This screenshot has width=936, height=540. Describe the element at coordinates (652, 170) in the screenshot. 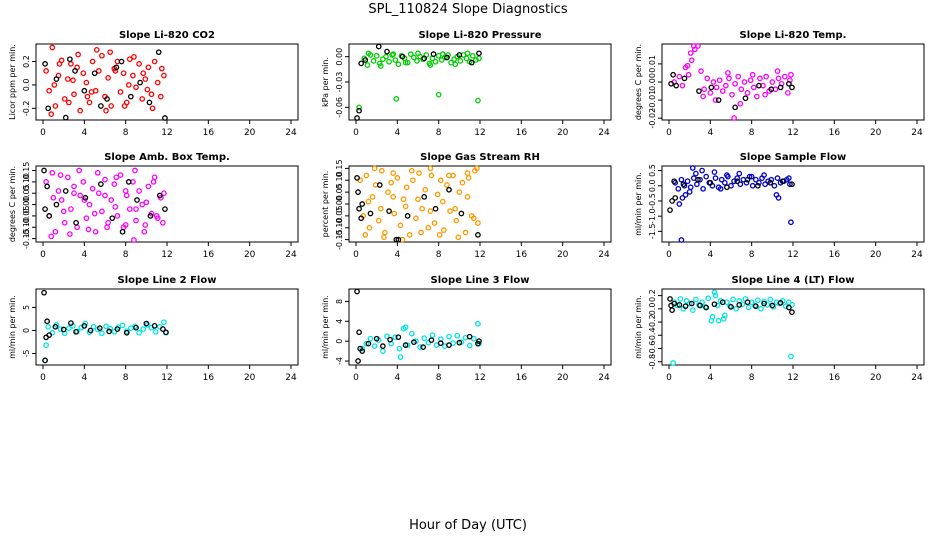

I see `y-tick-label: 0.5` at that location.